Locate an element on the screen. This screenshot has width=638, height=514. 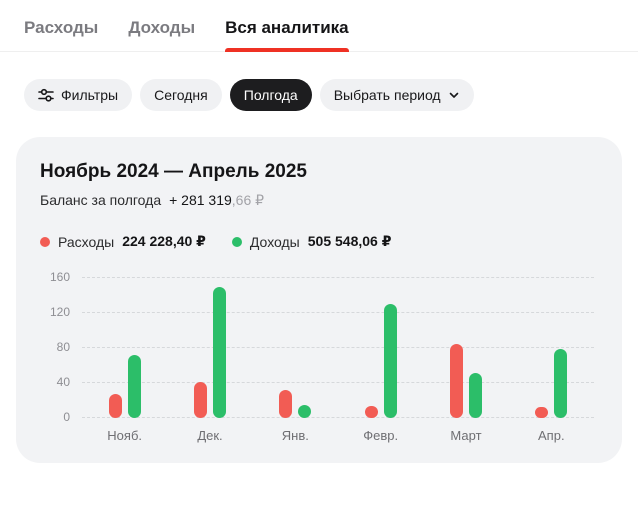
expenses-dot-icon is located at coordinates (45, 241).